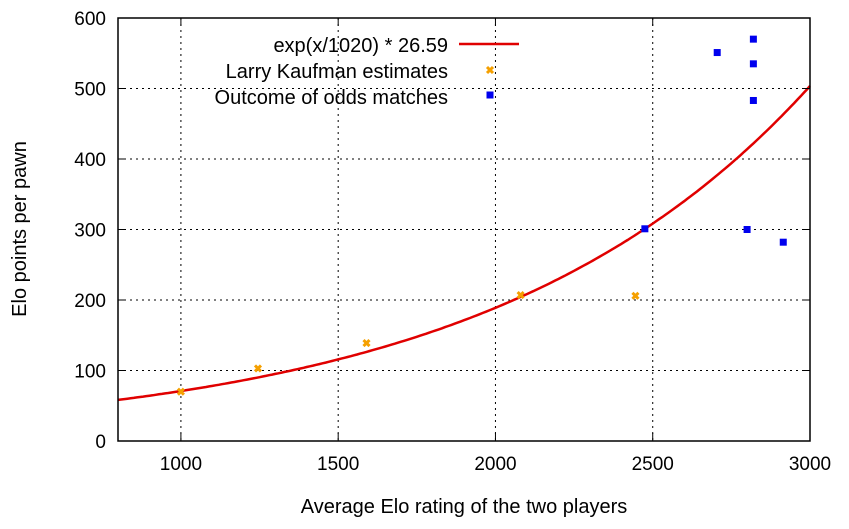  What do you see at coordinates (90, 160) in the screenshot?
I see `y-tick-label: 400` at bounding box center [90, 160].